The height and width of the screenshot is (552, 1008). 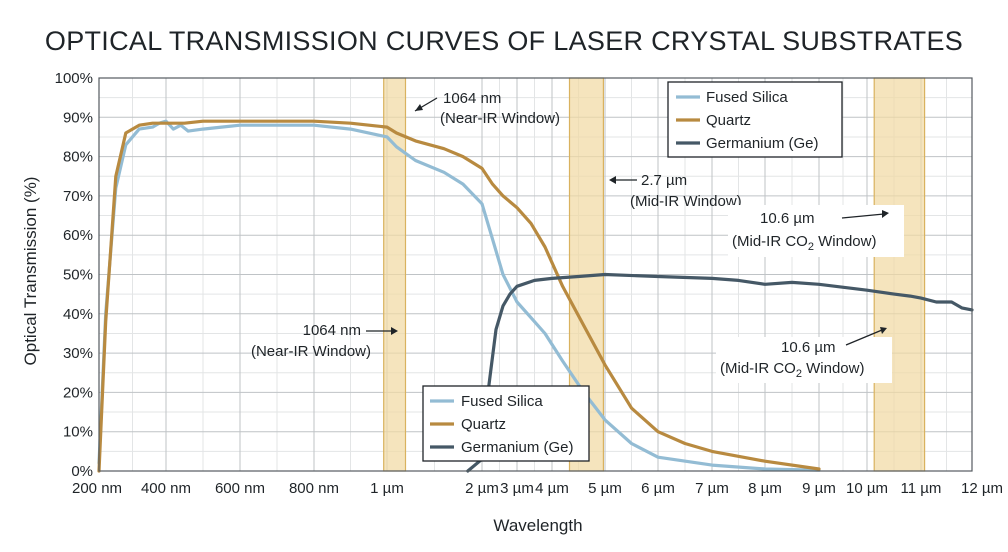 I want to click on annotation-label: 2.7 µm, so click(x=664, y=180).